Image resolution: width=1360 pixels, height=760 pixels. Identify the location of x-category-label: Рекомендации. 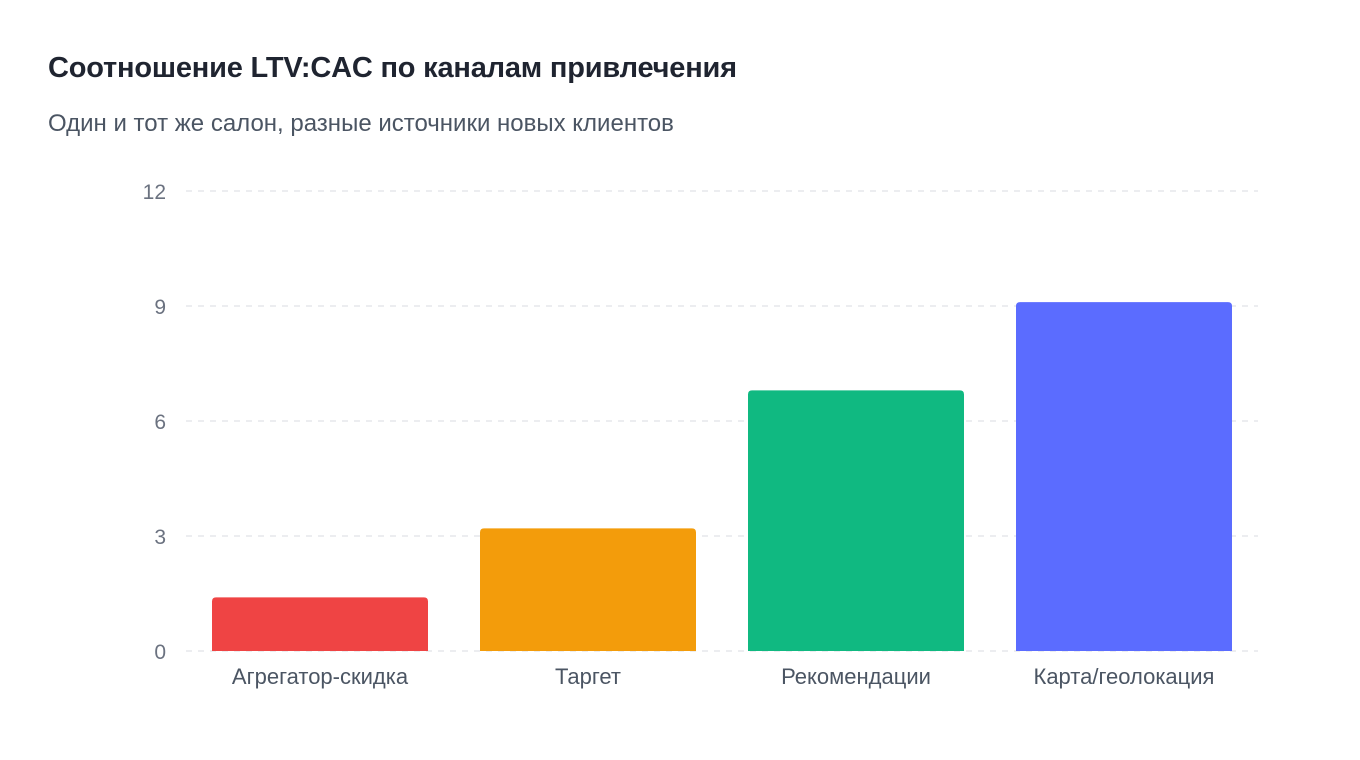
(856, 676).